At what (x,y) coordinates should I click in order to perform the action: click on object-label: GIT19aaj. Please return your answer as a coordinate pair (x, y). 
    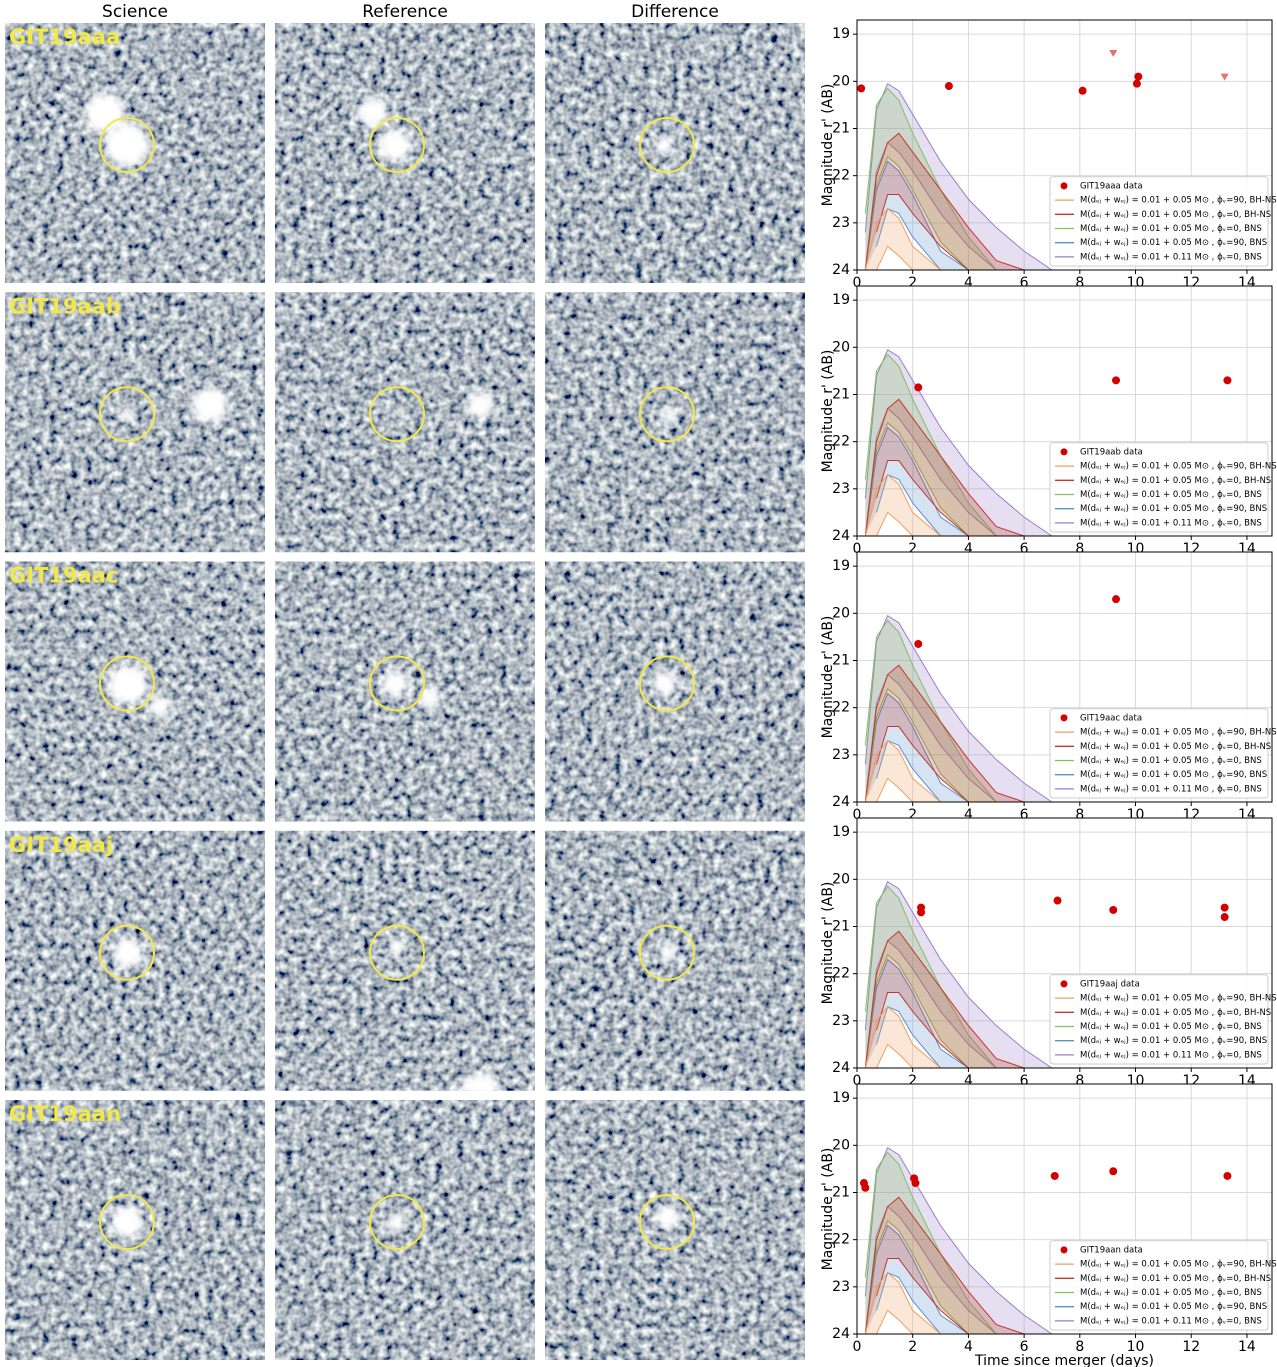
    Looking at the image, I should click on (61, 845).